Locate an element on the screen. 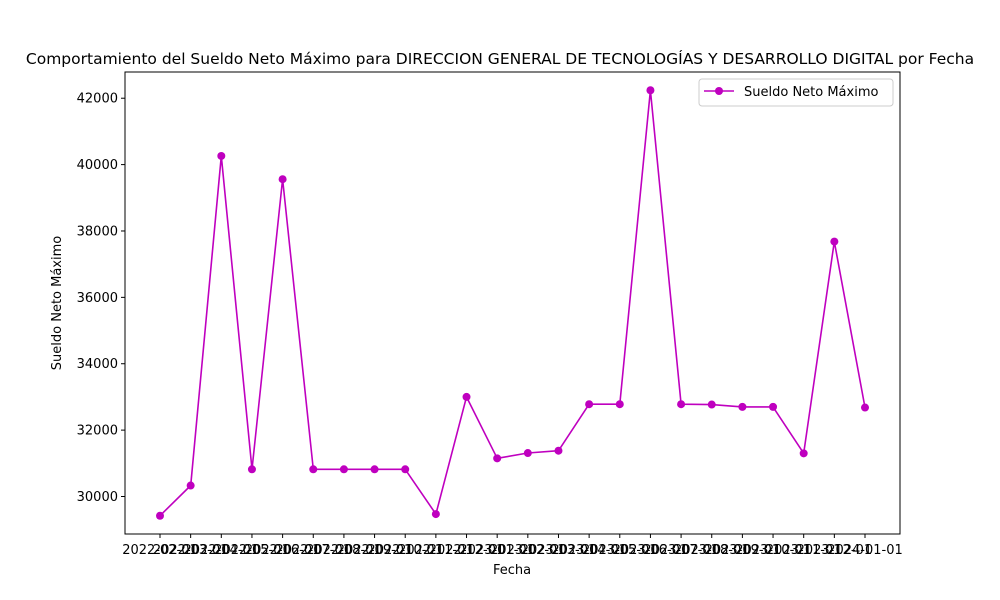  x-tick-label: 2023-08-01 is located at coordinates (712, 550).